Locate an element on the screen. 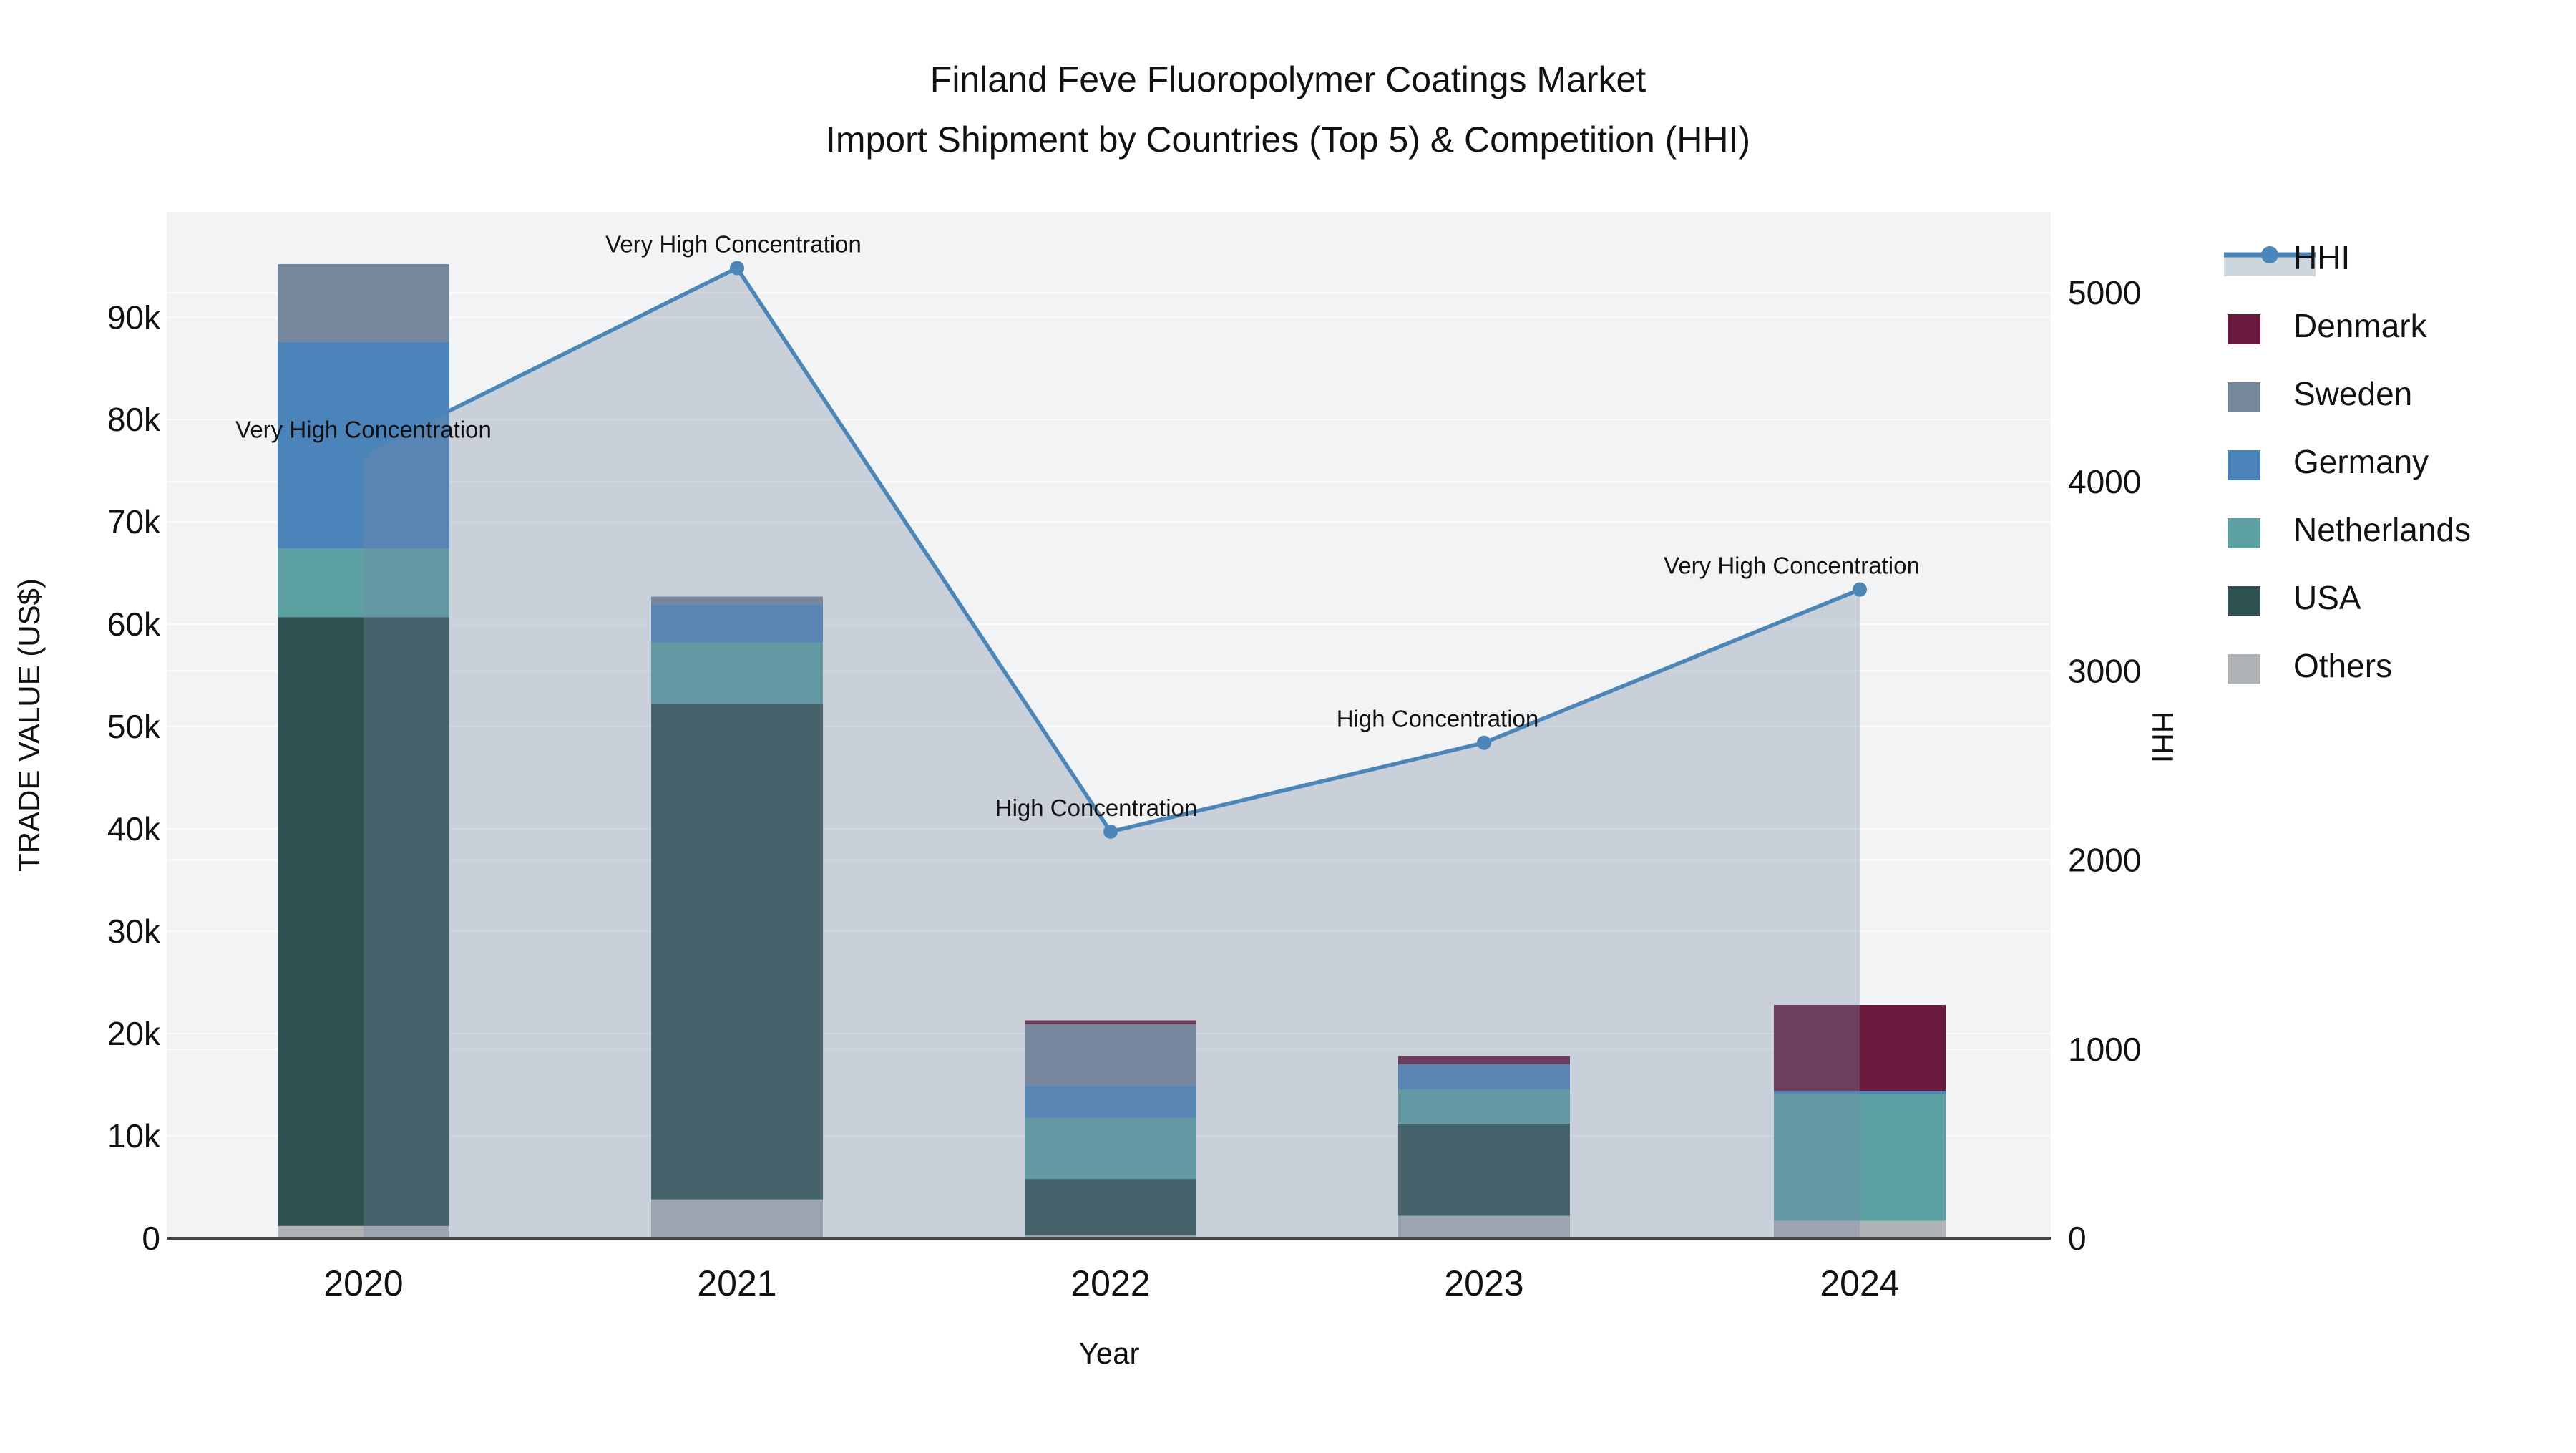 This screenshot has height=1453, width=2576. legend-label-others: Others is located at coordinates (2342, 665).